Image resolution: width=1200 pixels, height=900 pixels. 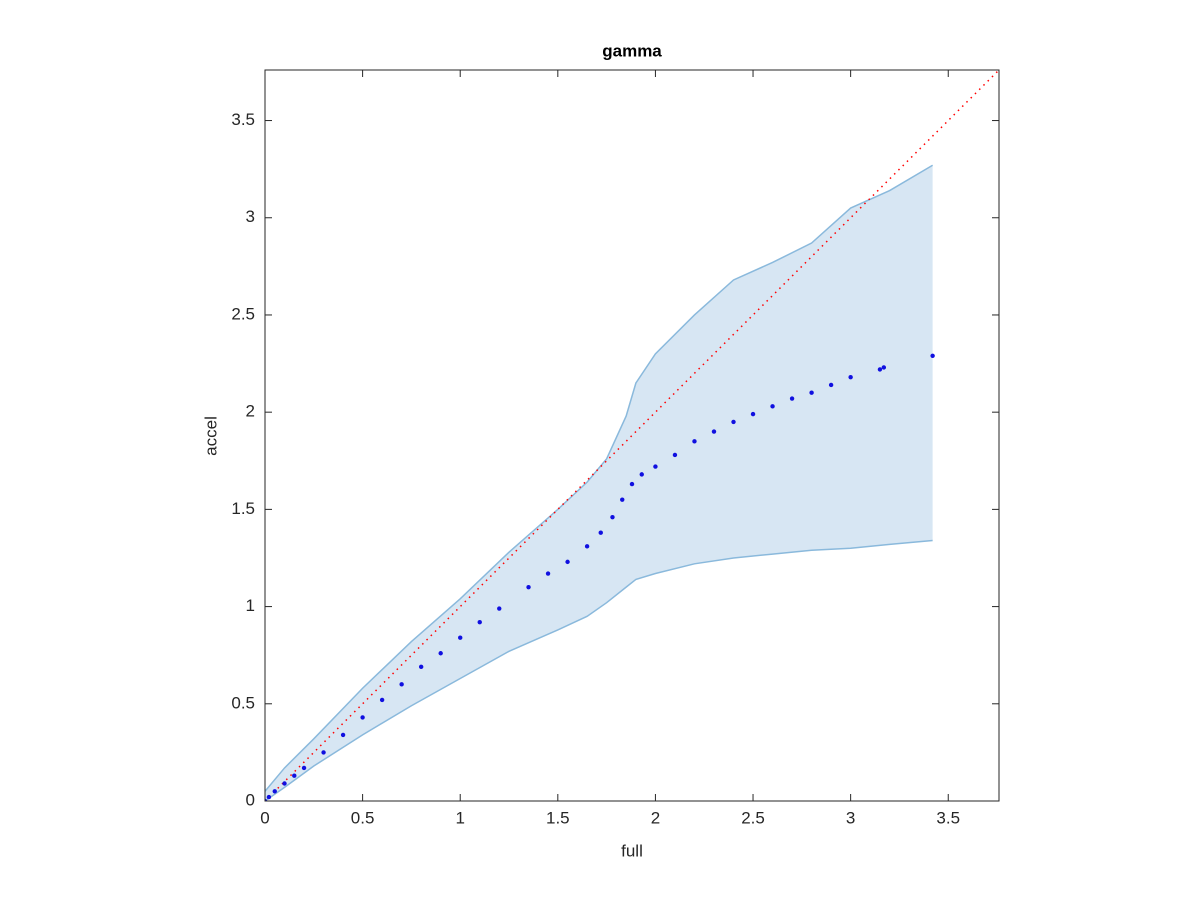 What do you see at coordinates (250, 799) in the screenshot?
I see `y-tick-label: 0` at bounding box center [250, 799].